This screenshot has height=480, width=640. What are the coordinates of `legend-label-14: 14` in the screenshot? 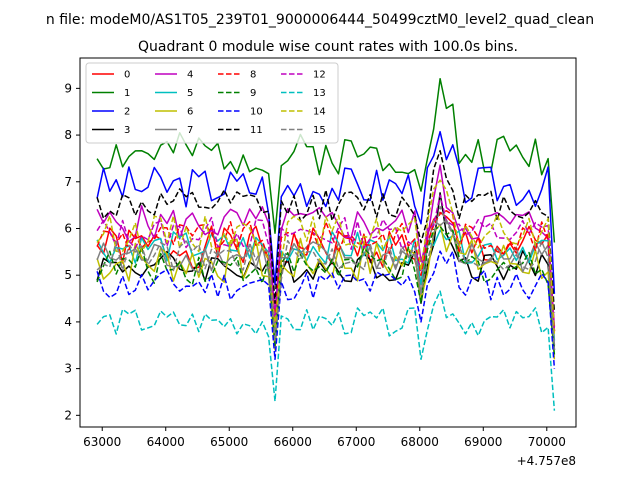 It's located at (319, 112).